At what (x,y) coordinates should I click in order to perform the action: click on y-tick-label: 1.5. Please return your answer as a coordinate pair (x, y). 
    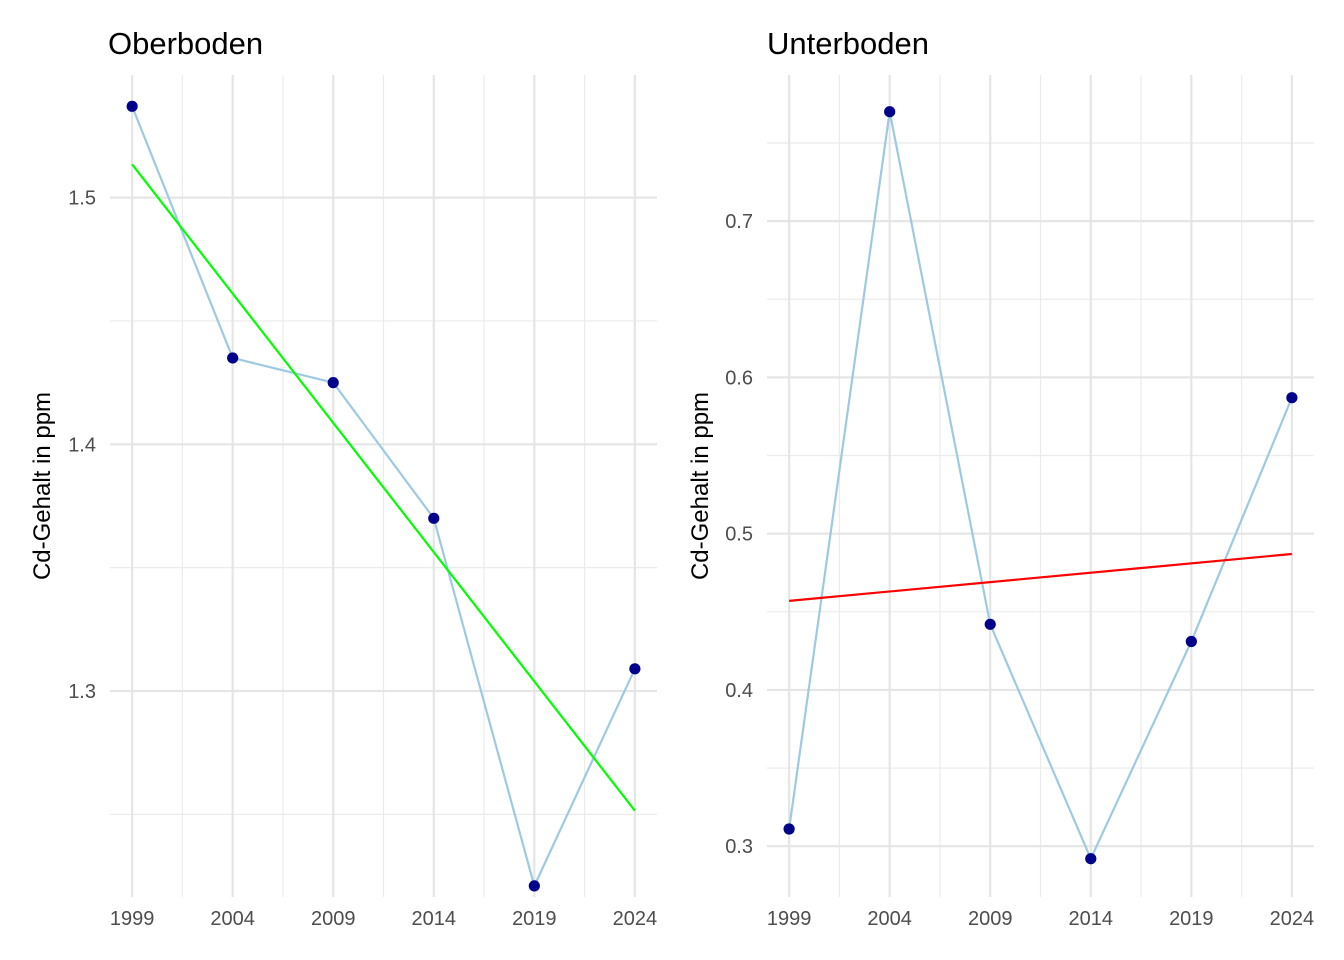
    Looking at the image, I should click on (82, 199).